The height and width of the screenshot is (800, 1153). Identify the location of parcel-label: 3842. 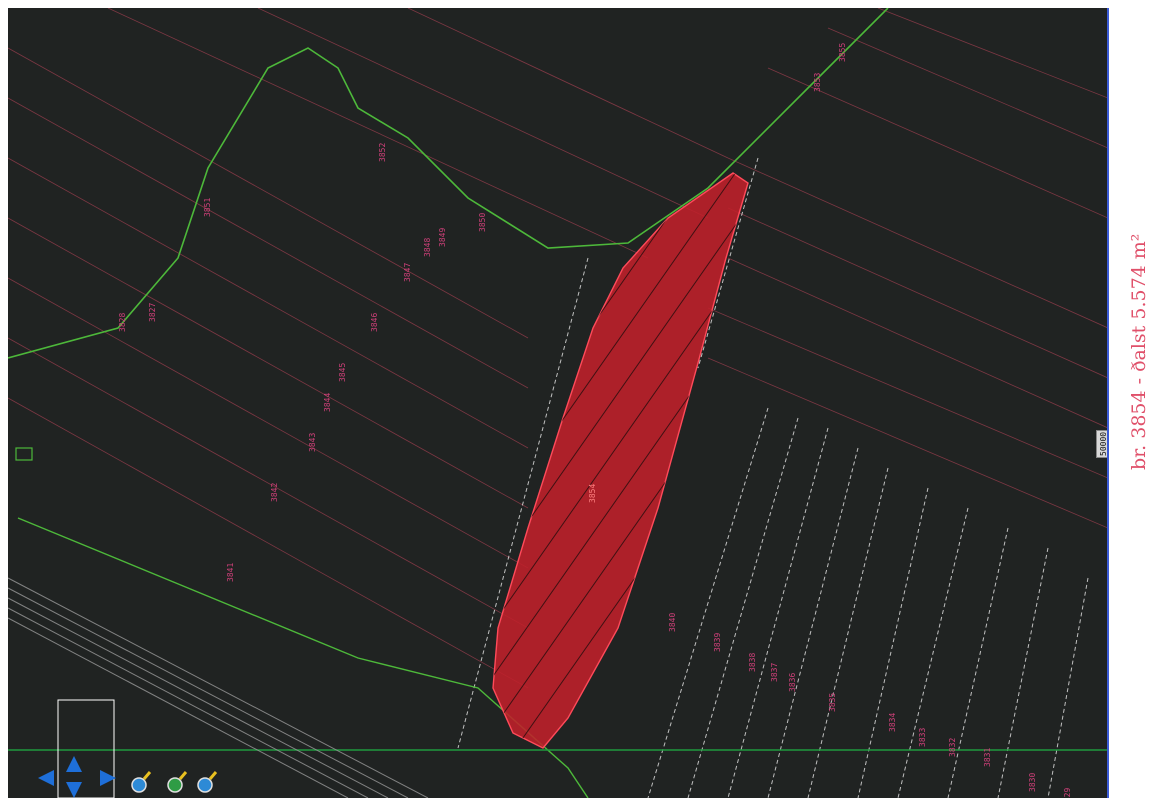
(274, 492).